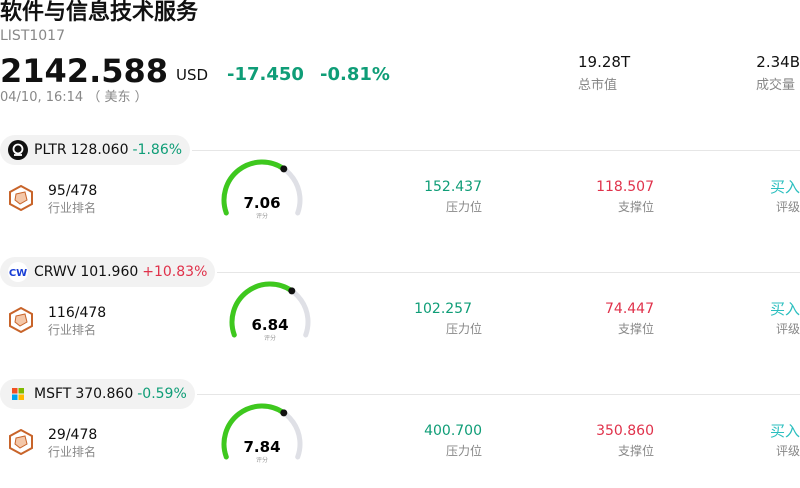  Describe the element at coordinates (453, 187) in the screenshot. I see `resistance: 152.437` at that location.